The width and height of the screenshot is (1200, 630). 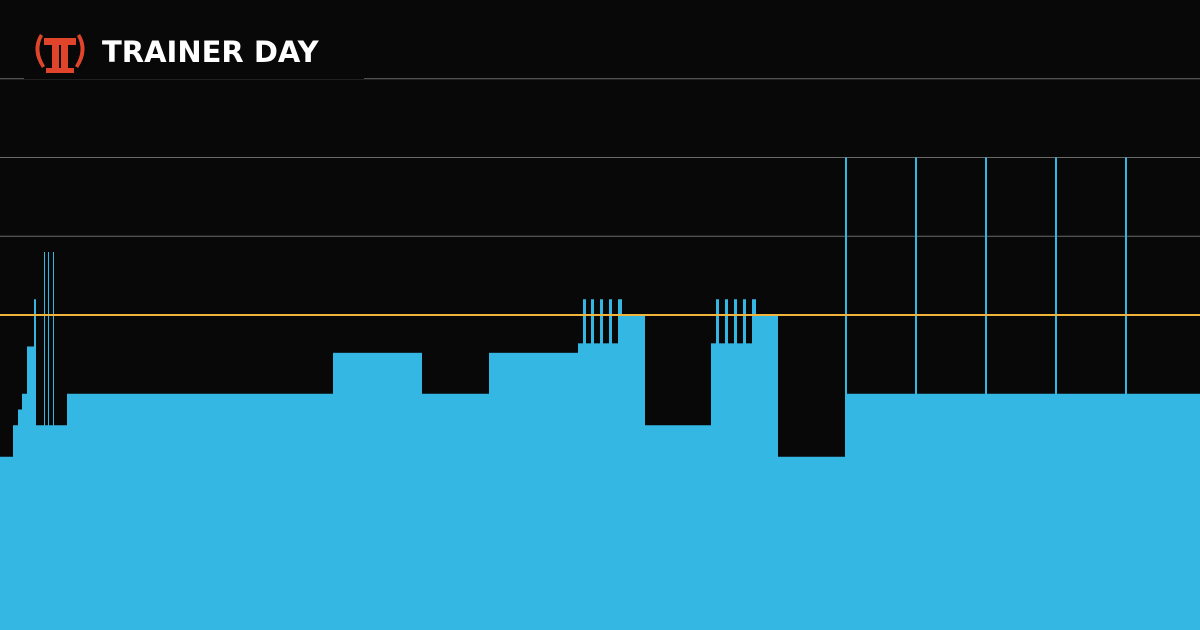 What do you see at coordinates (55, 56) in the screenshot?
I see `t-stem-left` at bounding box center [55, 56].